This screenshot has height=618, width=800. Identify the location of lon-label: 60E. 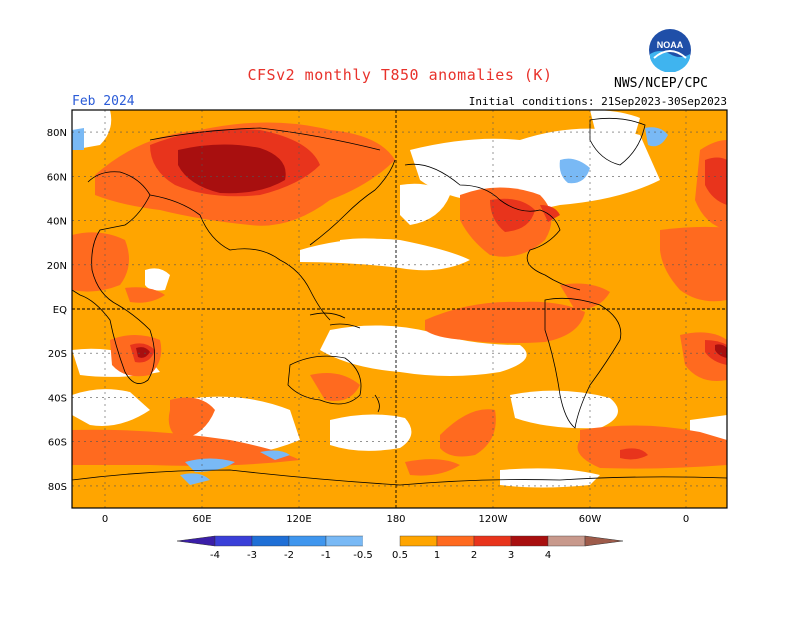
(201, 519).